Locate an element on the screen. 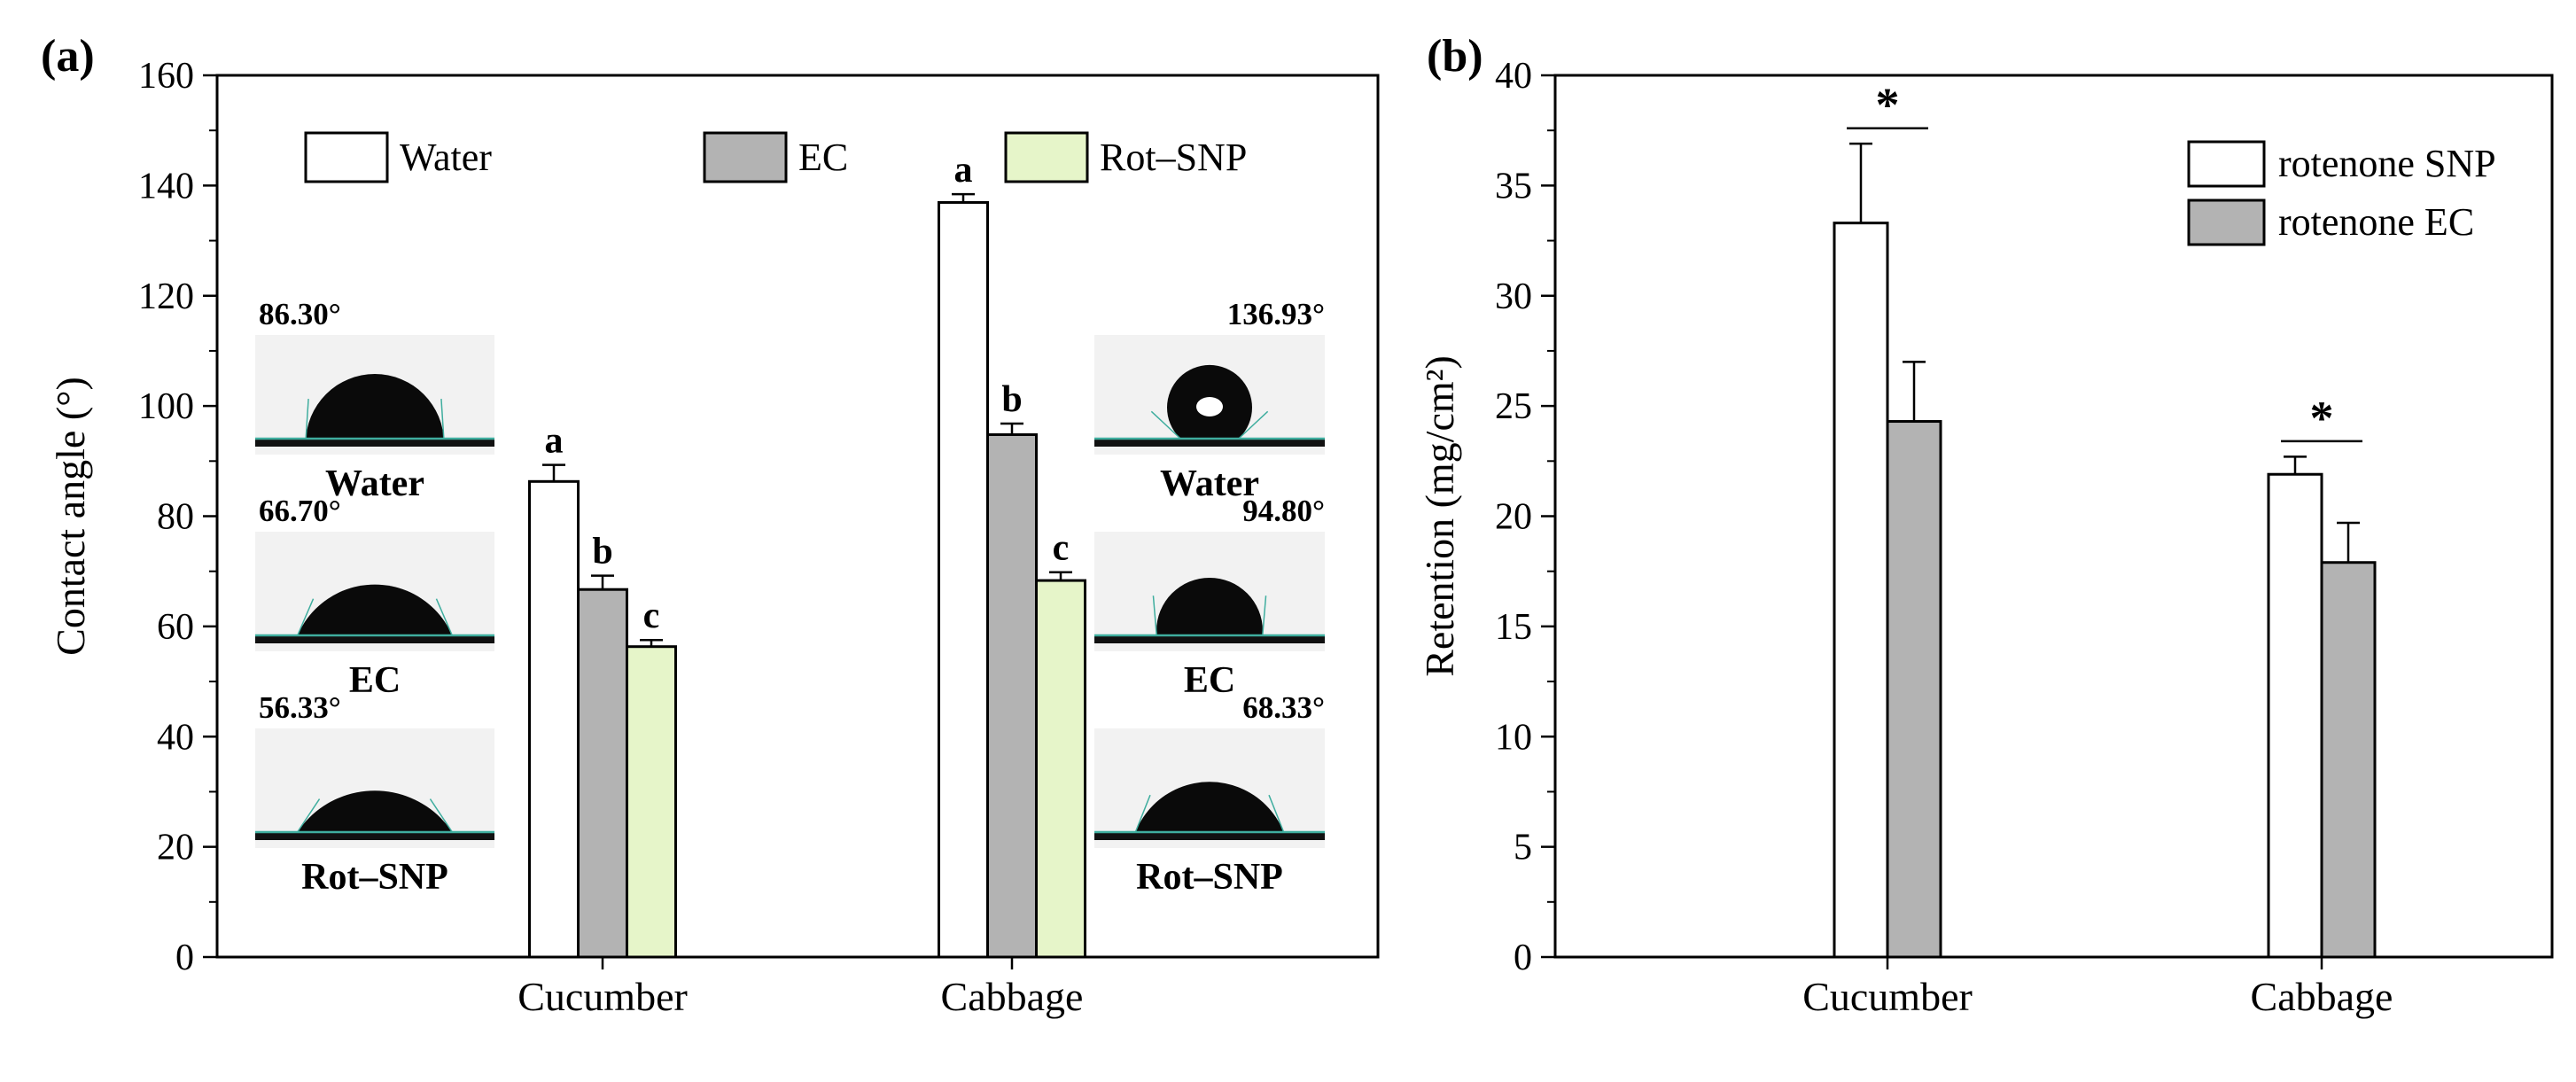 The height and width of the screenshot is (1082, 2576). legend-swatch-rotenone-ec is located at coordinates (2227, 222).